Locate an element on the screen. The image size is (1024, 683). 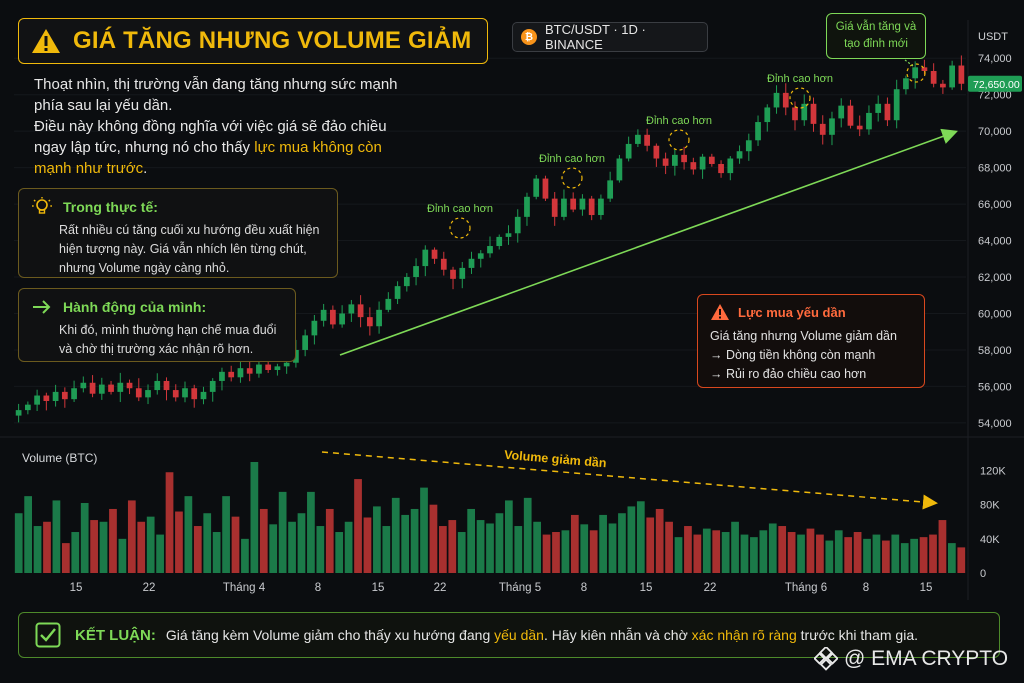
weak-line: → Dòng tiền không còn mạnh is located at coordinates (793, 355).